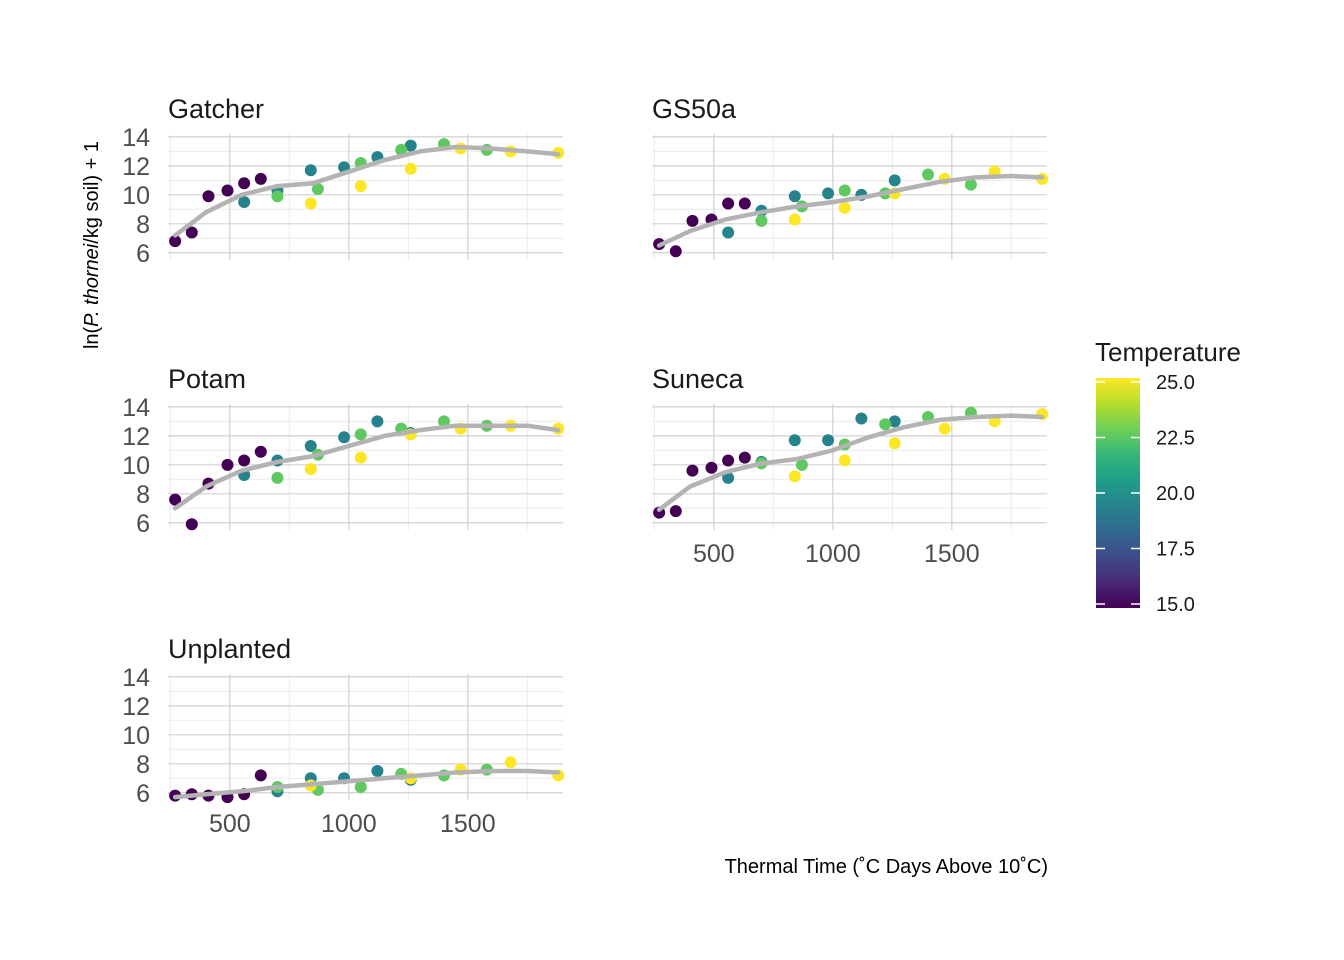 This screenshot has width=1344, height=960. I want to click on legend: Temperature 15.0 17.5 20.0 22.5 25.0, so click(1168, 476).